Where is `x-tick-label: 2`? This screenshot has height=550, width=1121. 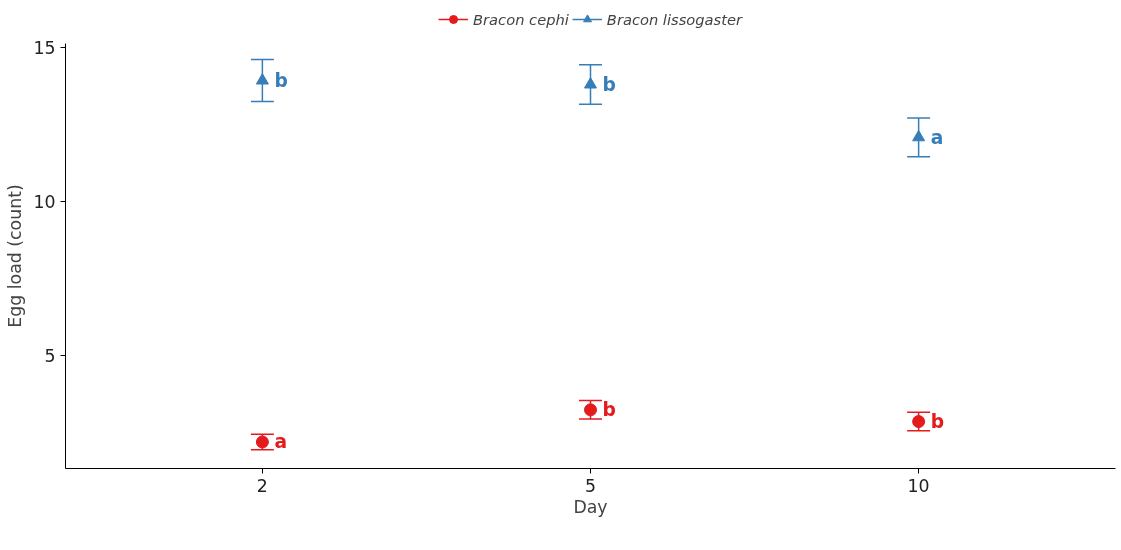
x-tick-label: 2 is located at coordinates (262, 485).